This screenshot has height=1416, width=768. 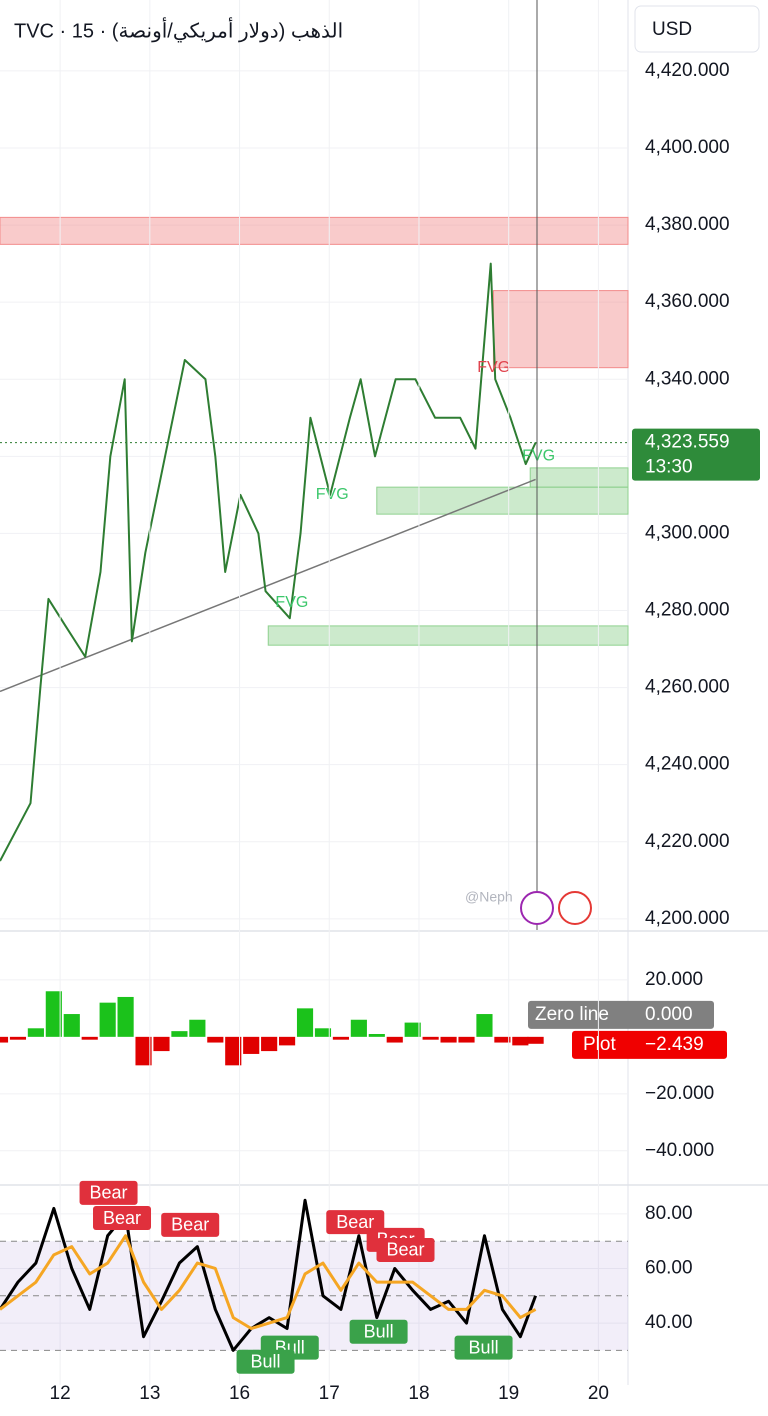 I want to click on y-tick-label: 4,400.000, so click(x=687, y=147).